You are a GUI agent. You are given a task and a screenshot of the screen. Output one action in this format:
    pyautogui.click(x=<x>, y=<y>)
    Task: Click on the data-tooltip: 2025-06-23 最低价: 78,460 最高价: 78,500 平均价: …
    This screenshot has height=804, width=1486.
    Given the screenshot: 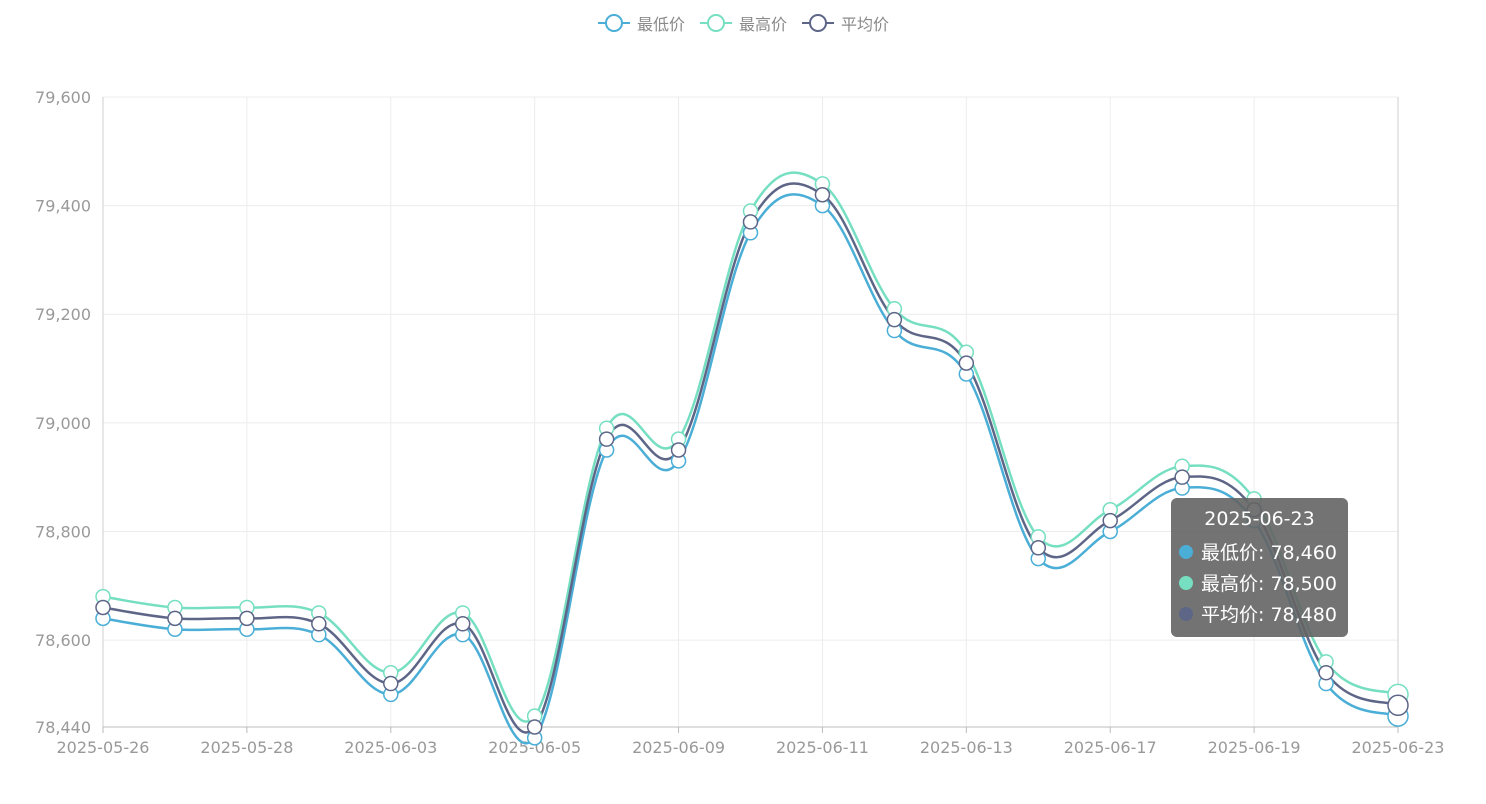 What is the action you would take?
    pyautogui.click(x=1259, y=567)
    